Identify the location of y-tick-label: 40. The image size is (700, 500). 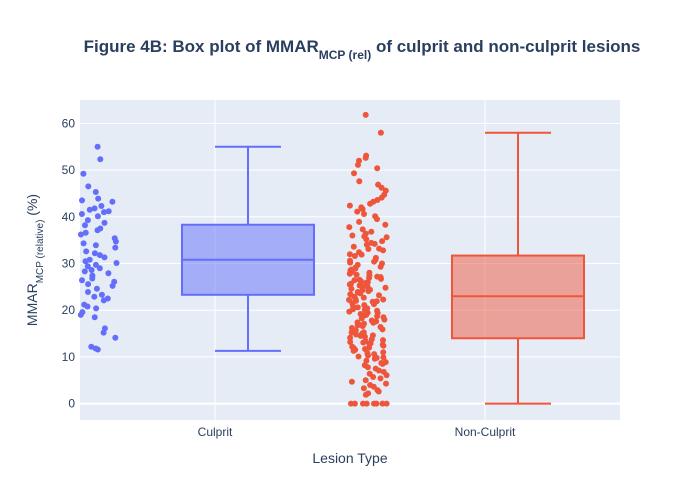
(69, 217).